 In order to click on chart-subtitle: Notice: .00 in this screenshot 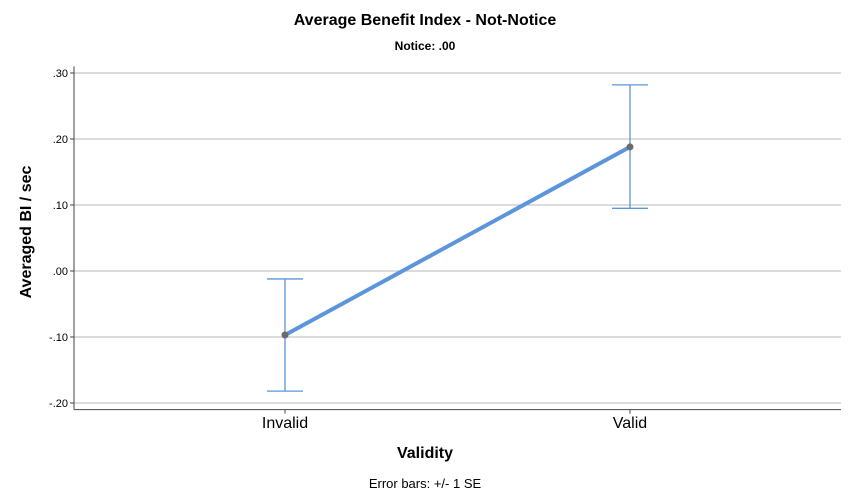, I will do `click(425, 46)`.